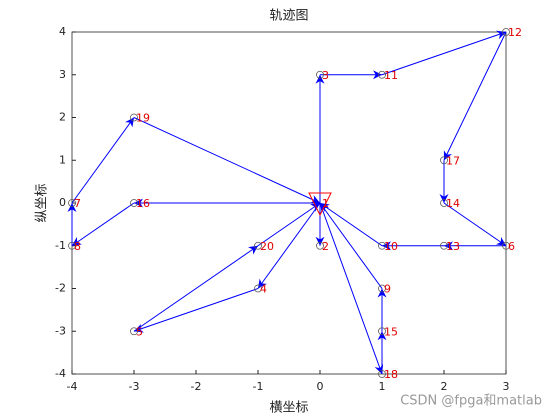 Image resolution: width=560 pixels, height=420 pixels. Describe the element at coordinates (62, 159) in the screenshot. I see `y-tick-label: 1` at that location.